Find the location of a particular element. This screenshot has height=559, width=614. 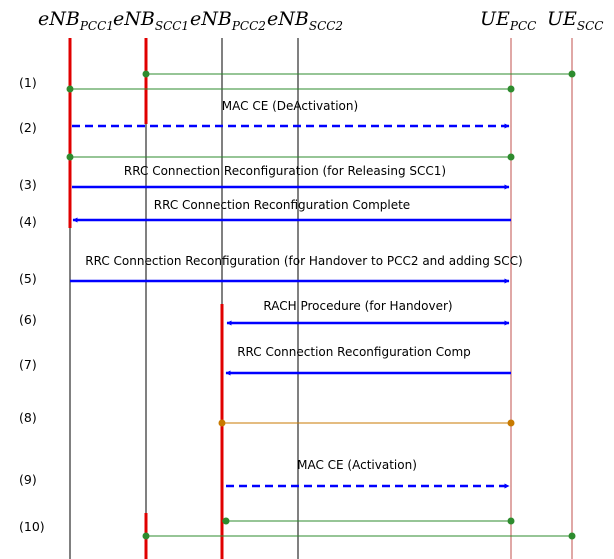

entity-label-enb-scc2: eNBSCC2 is located at coordinates (305, 20).